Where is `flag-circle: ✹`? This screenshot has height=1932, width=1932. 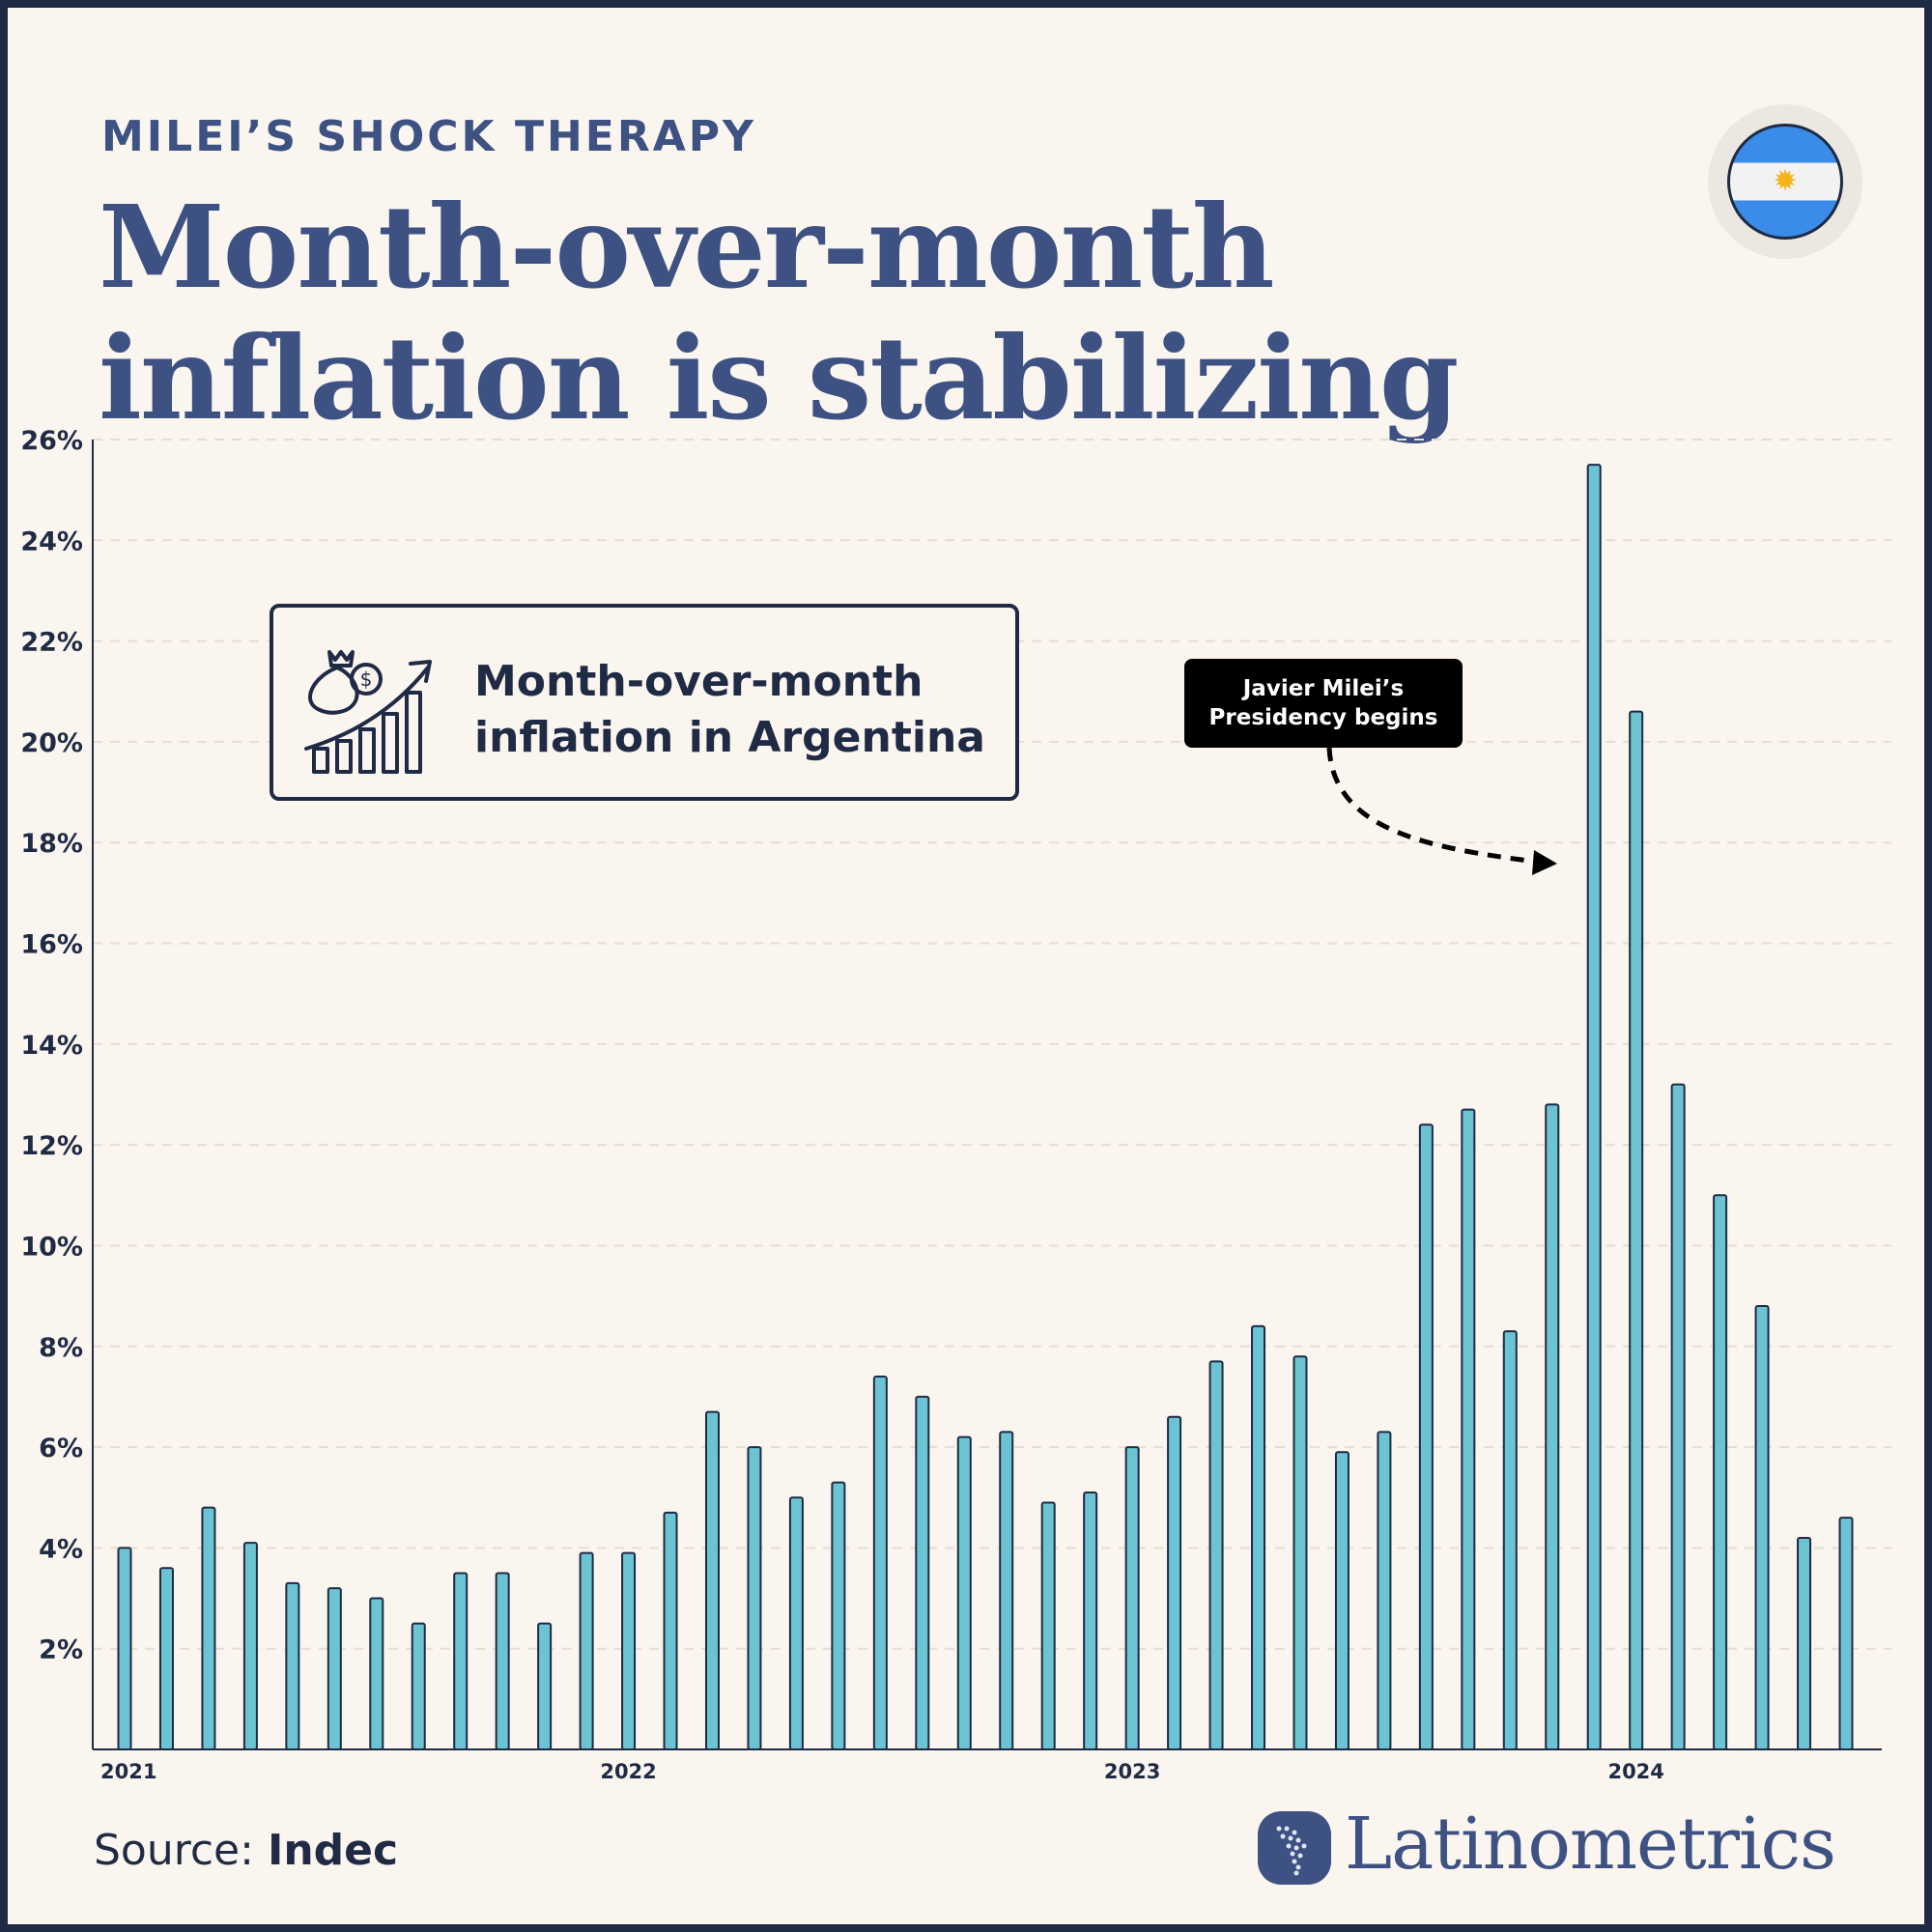
flag-circle: ✹ is located at coordinates (1785, 182).